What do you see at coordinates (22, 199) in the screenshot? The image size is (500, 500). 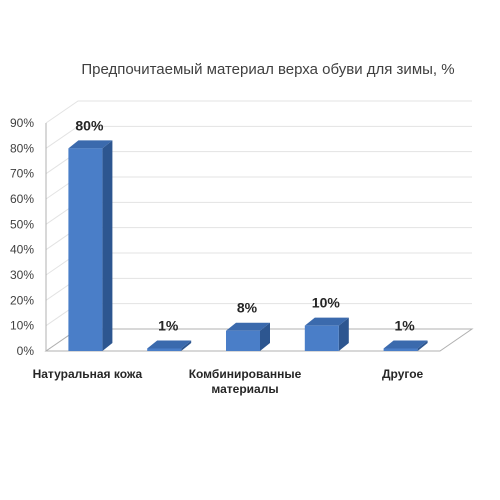 I see `y-tick-label: 60%` at bounding box center [22, 199].